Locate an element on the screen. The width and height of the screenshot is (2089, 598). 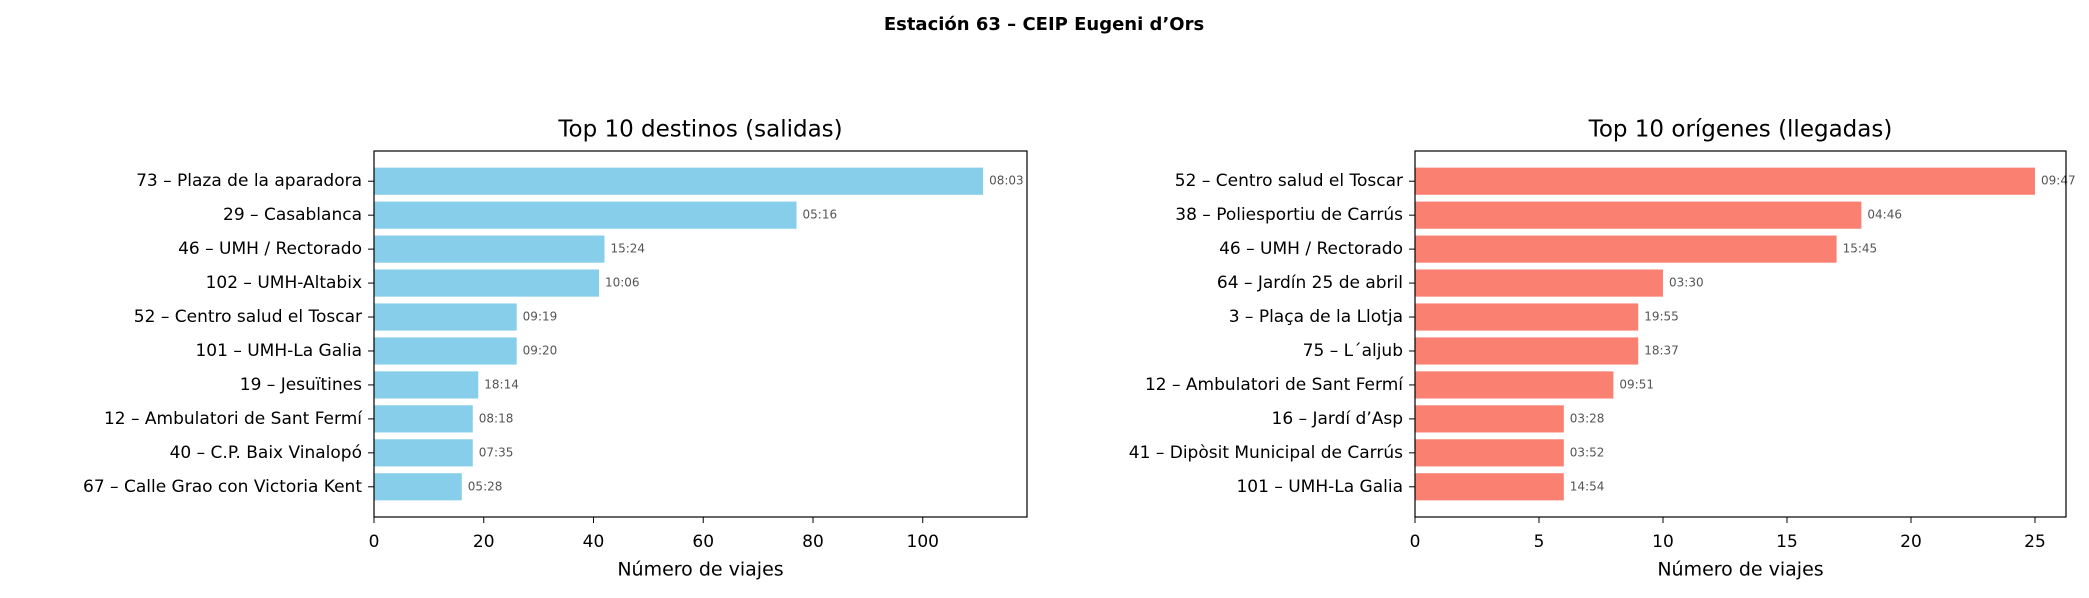
x-tick-label: 40 is located at coordinates (594, 542).